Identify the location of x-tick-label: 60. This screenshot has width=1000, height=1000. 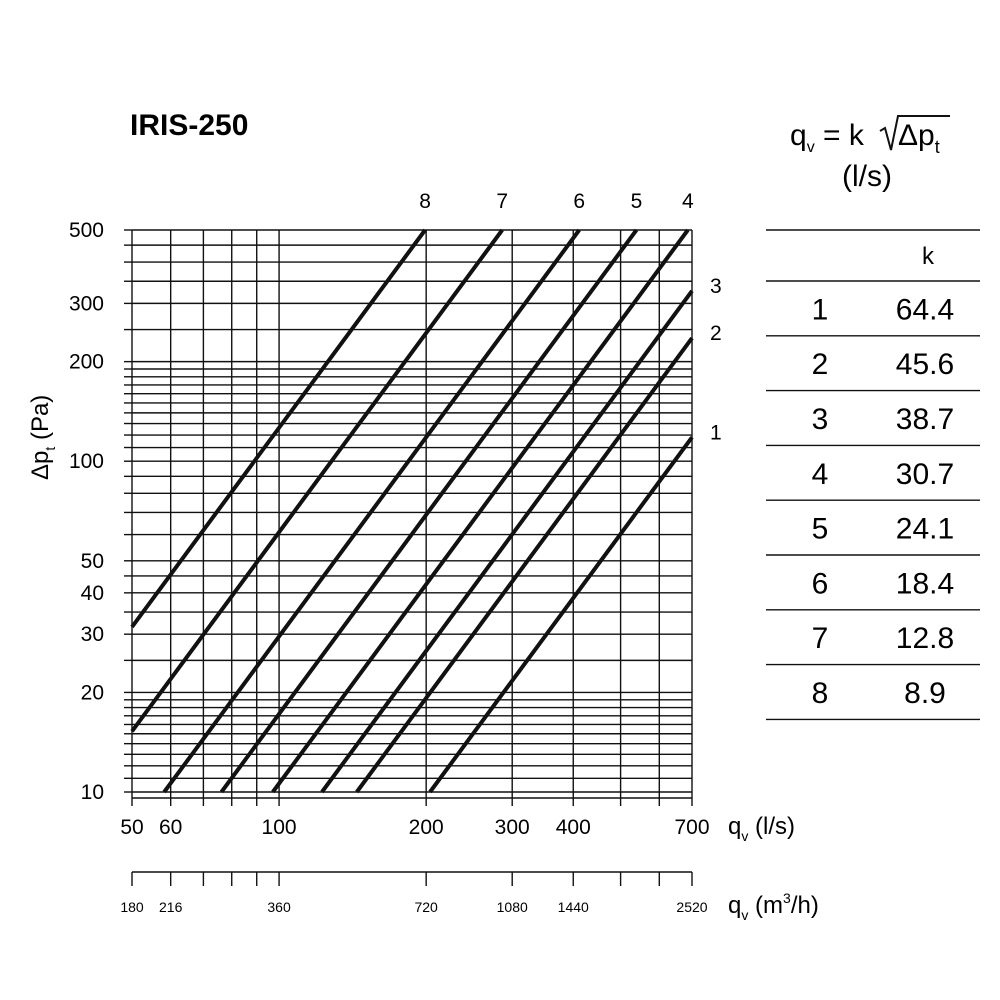
(170, 827).